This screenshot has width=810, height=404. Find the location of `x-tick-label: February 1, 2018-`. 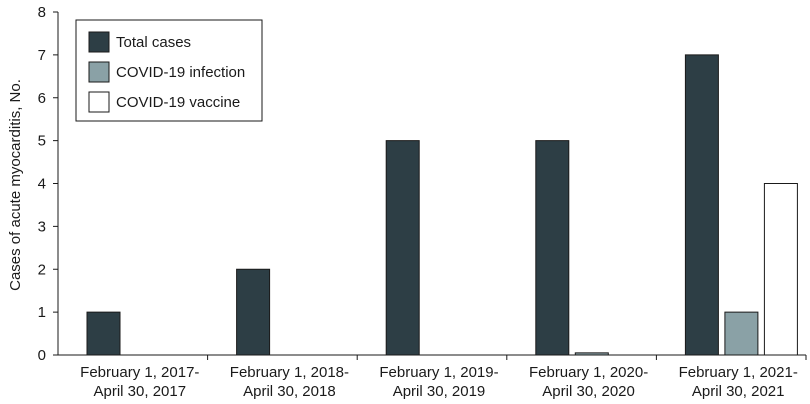

x-tick-label: February 1, 2018- is located at coordinates (289, 372).